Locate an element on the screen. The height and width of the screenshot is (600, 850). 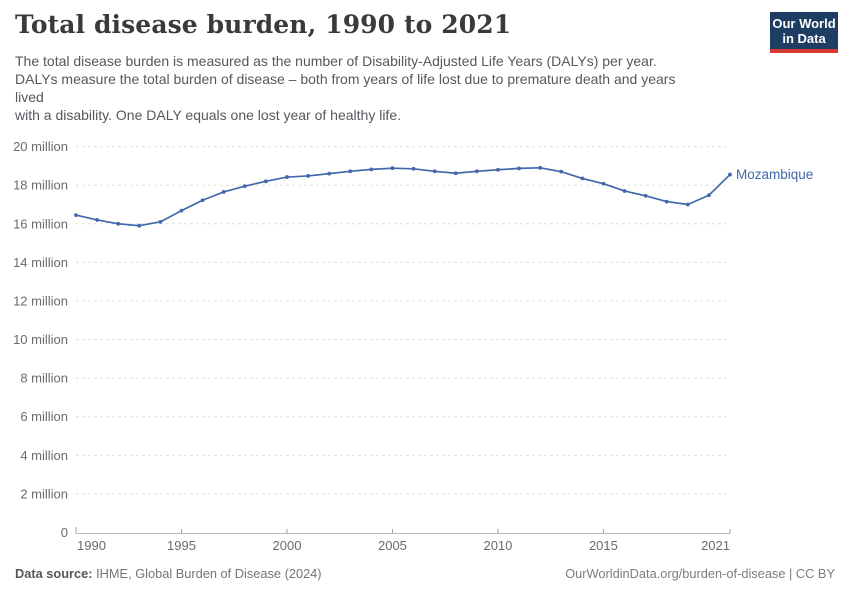
y-axis-tick-label: 0 is located at coordinates (64, 532).